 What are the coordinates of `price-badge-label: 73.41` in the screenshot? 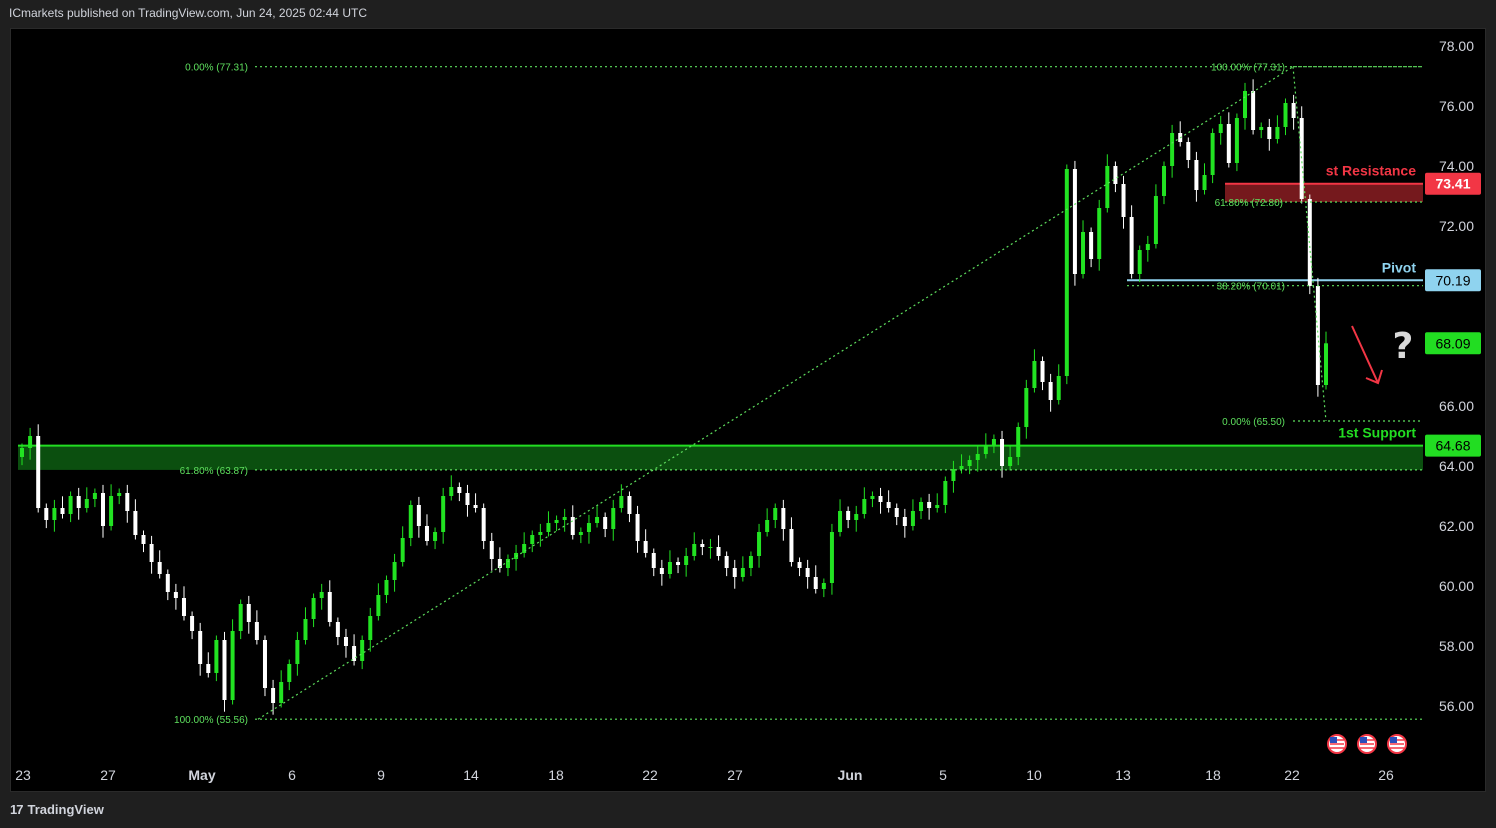 It's located at (1452, 184).